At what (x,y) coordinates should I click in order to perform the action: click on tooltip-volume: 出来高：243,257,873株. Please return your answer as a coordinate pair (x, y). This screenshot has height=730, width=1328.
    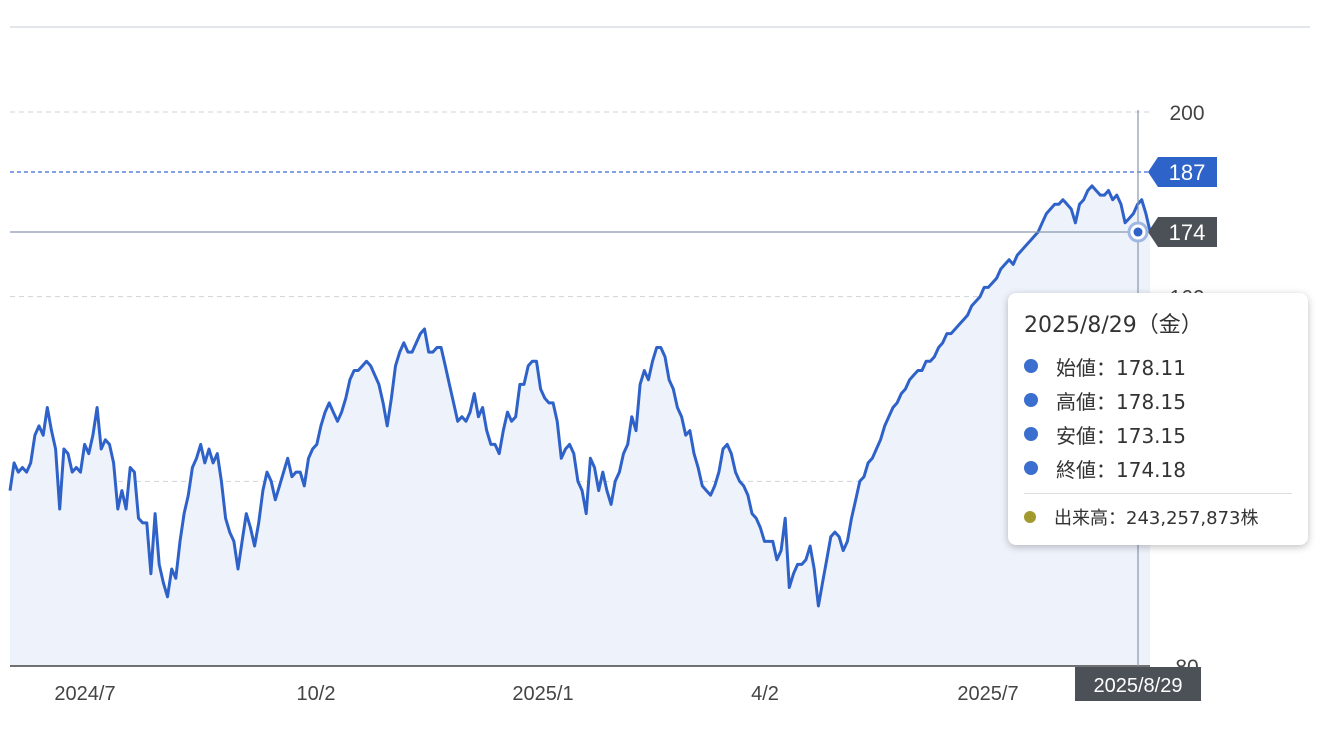
    Looking at the image, I should click on (1156, 518).